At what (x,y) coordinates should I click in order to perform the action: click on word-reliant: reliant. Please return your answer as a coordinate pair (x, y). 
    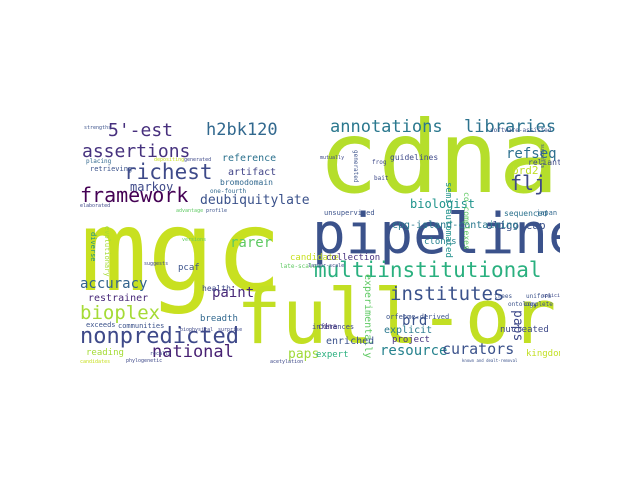
    Looking at the image, I should click on (544, 162).